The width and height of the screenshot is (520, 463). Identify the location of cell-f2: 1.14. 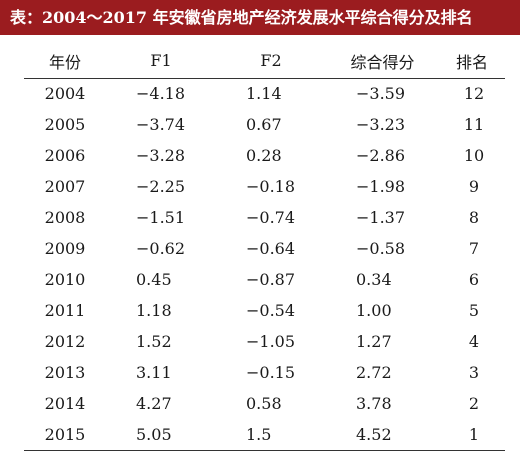
(264, 94).